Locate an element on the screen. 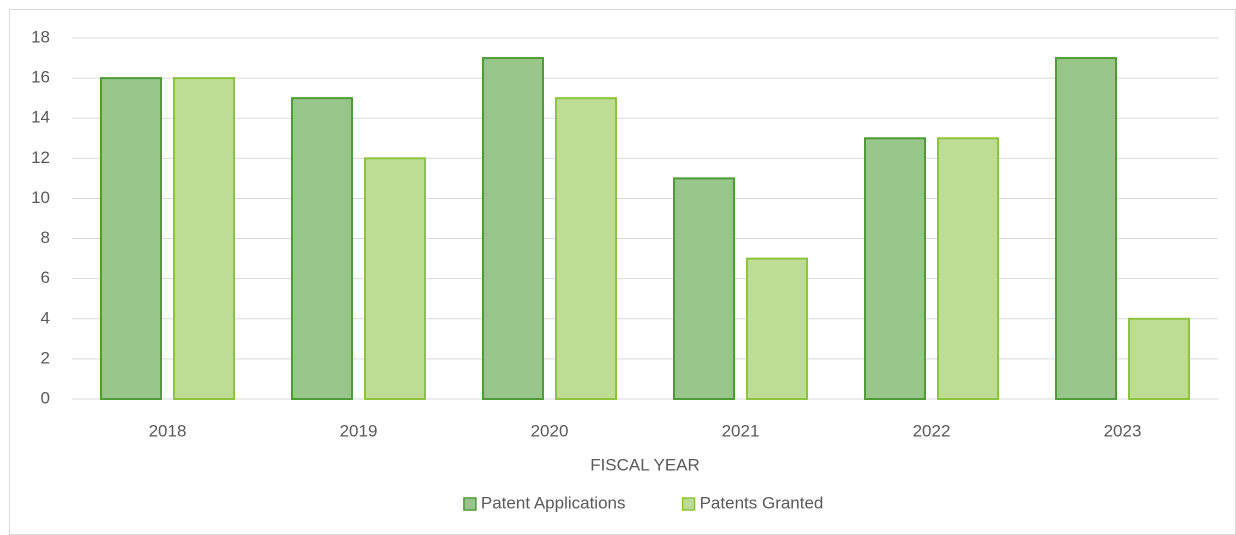 The width and height of the screenshot is (1236, 535). y-tick-label: 10 is located at coordinates (40, 197).